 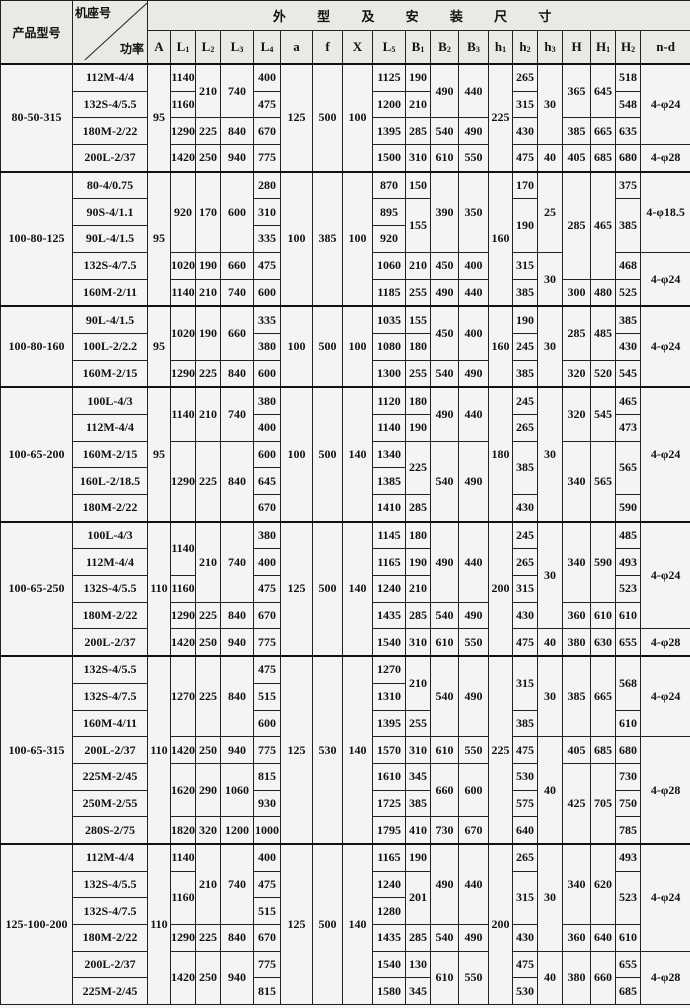 What do you see at coordinates (389, 535) in the screenshot?
I see `table-cell: 1145` at bounding box center [389, 535].